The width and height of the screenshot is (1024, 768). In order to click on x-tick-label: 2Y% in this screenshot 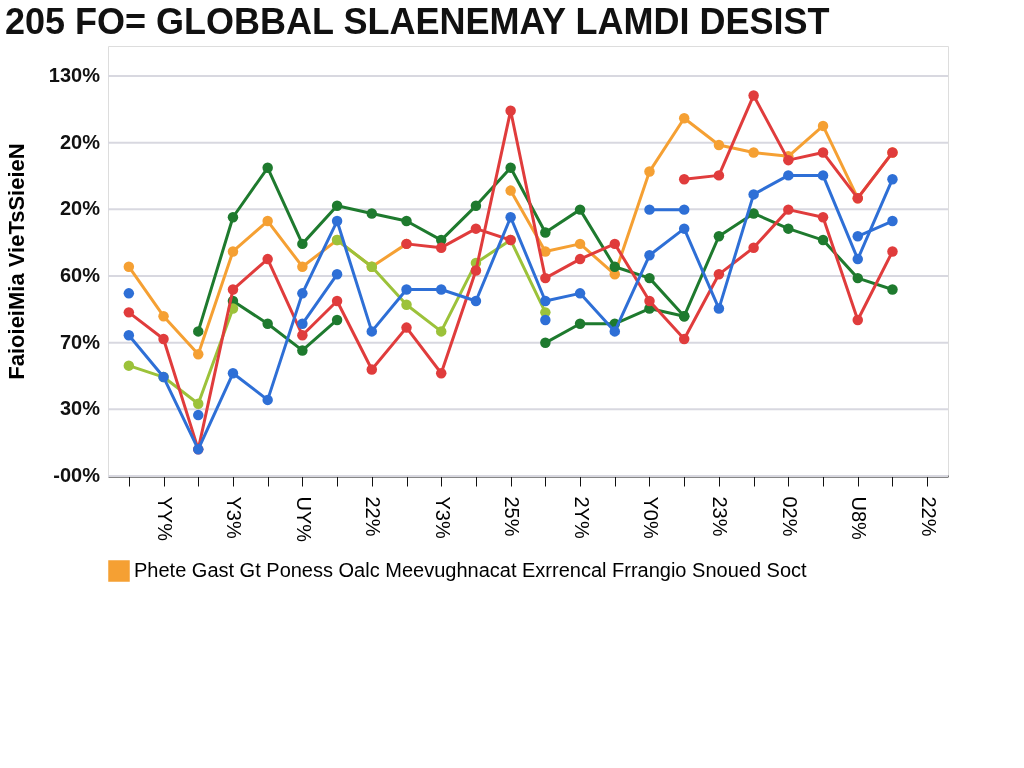, I will do `click(581, 517)`.